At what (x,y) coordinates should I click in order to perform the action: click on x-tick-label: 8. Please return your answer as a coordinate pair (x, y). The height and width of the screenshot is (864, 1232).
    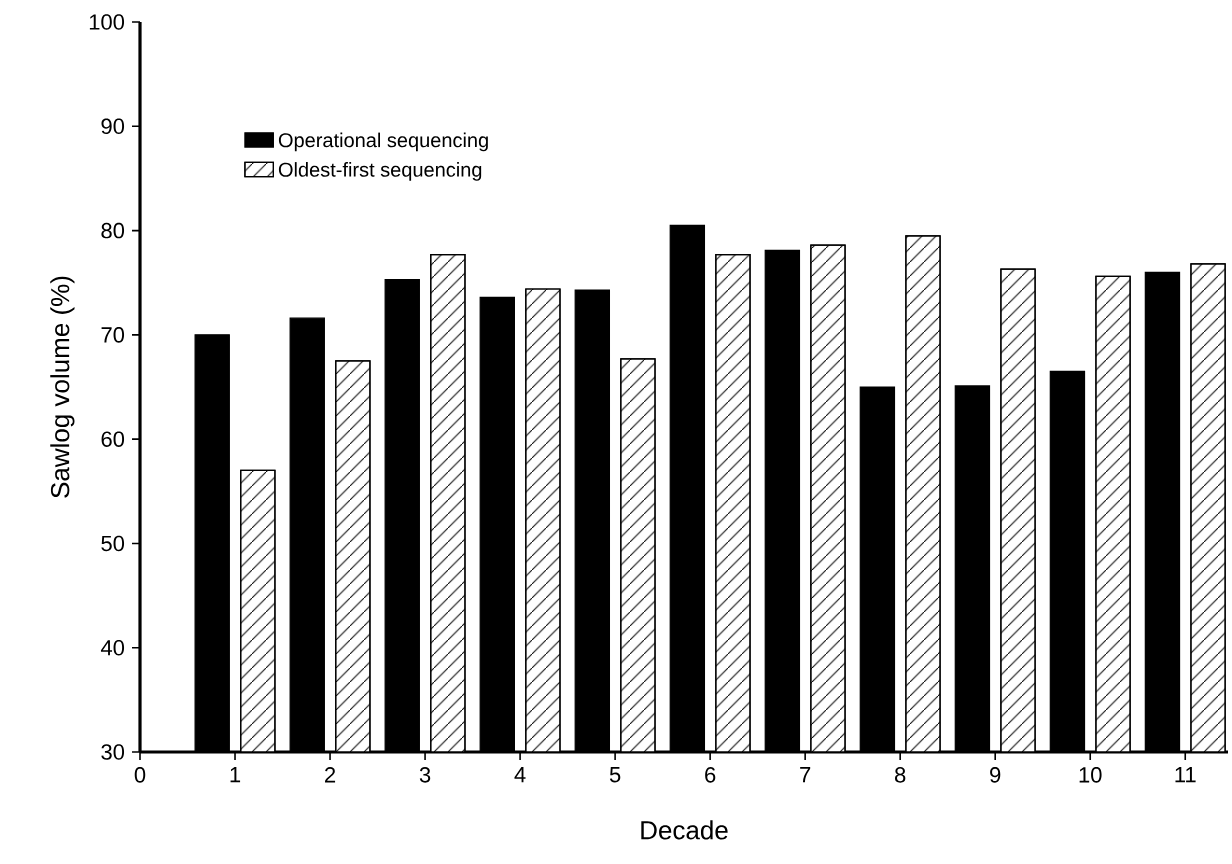
    Looking at the image, I should click on (900, 775).